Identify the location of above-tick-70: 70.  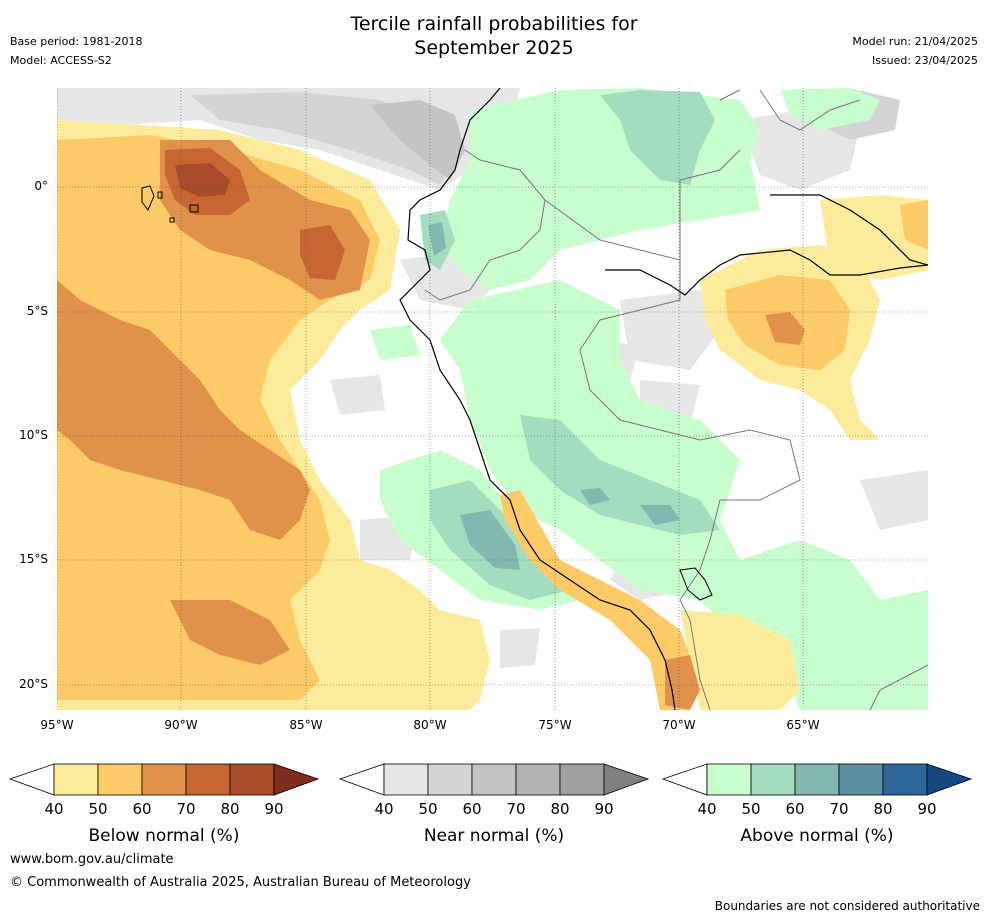
(839, 809).